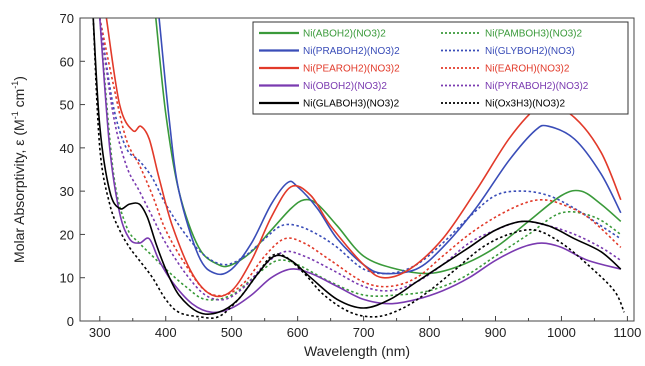 The image size is (645, 366). I want to click on y-tick-label: 0, so click(70, 321).